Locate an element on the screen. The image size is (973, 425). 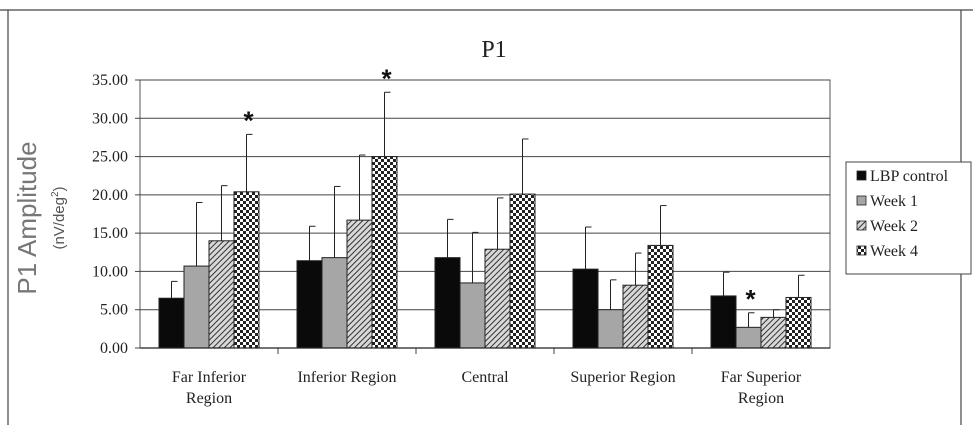
x-tick-label: Far Inferior is located at coordinates (209, 377).